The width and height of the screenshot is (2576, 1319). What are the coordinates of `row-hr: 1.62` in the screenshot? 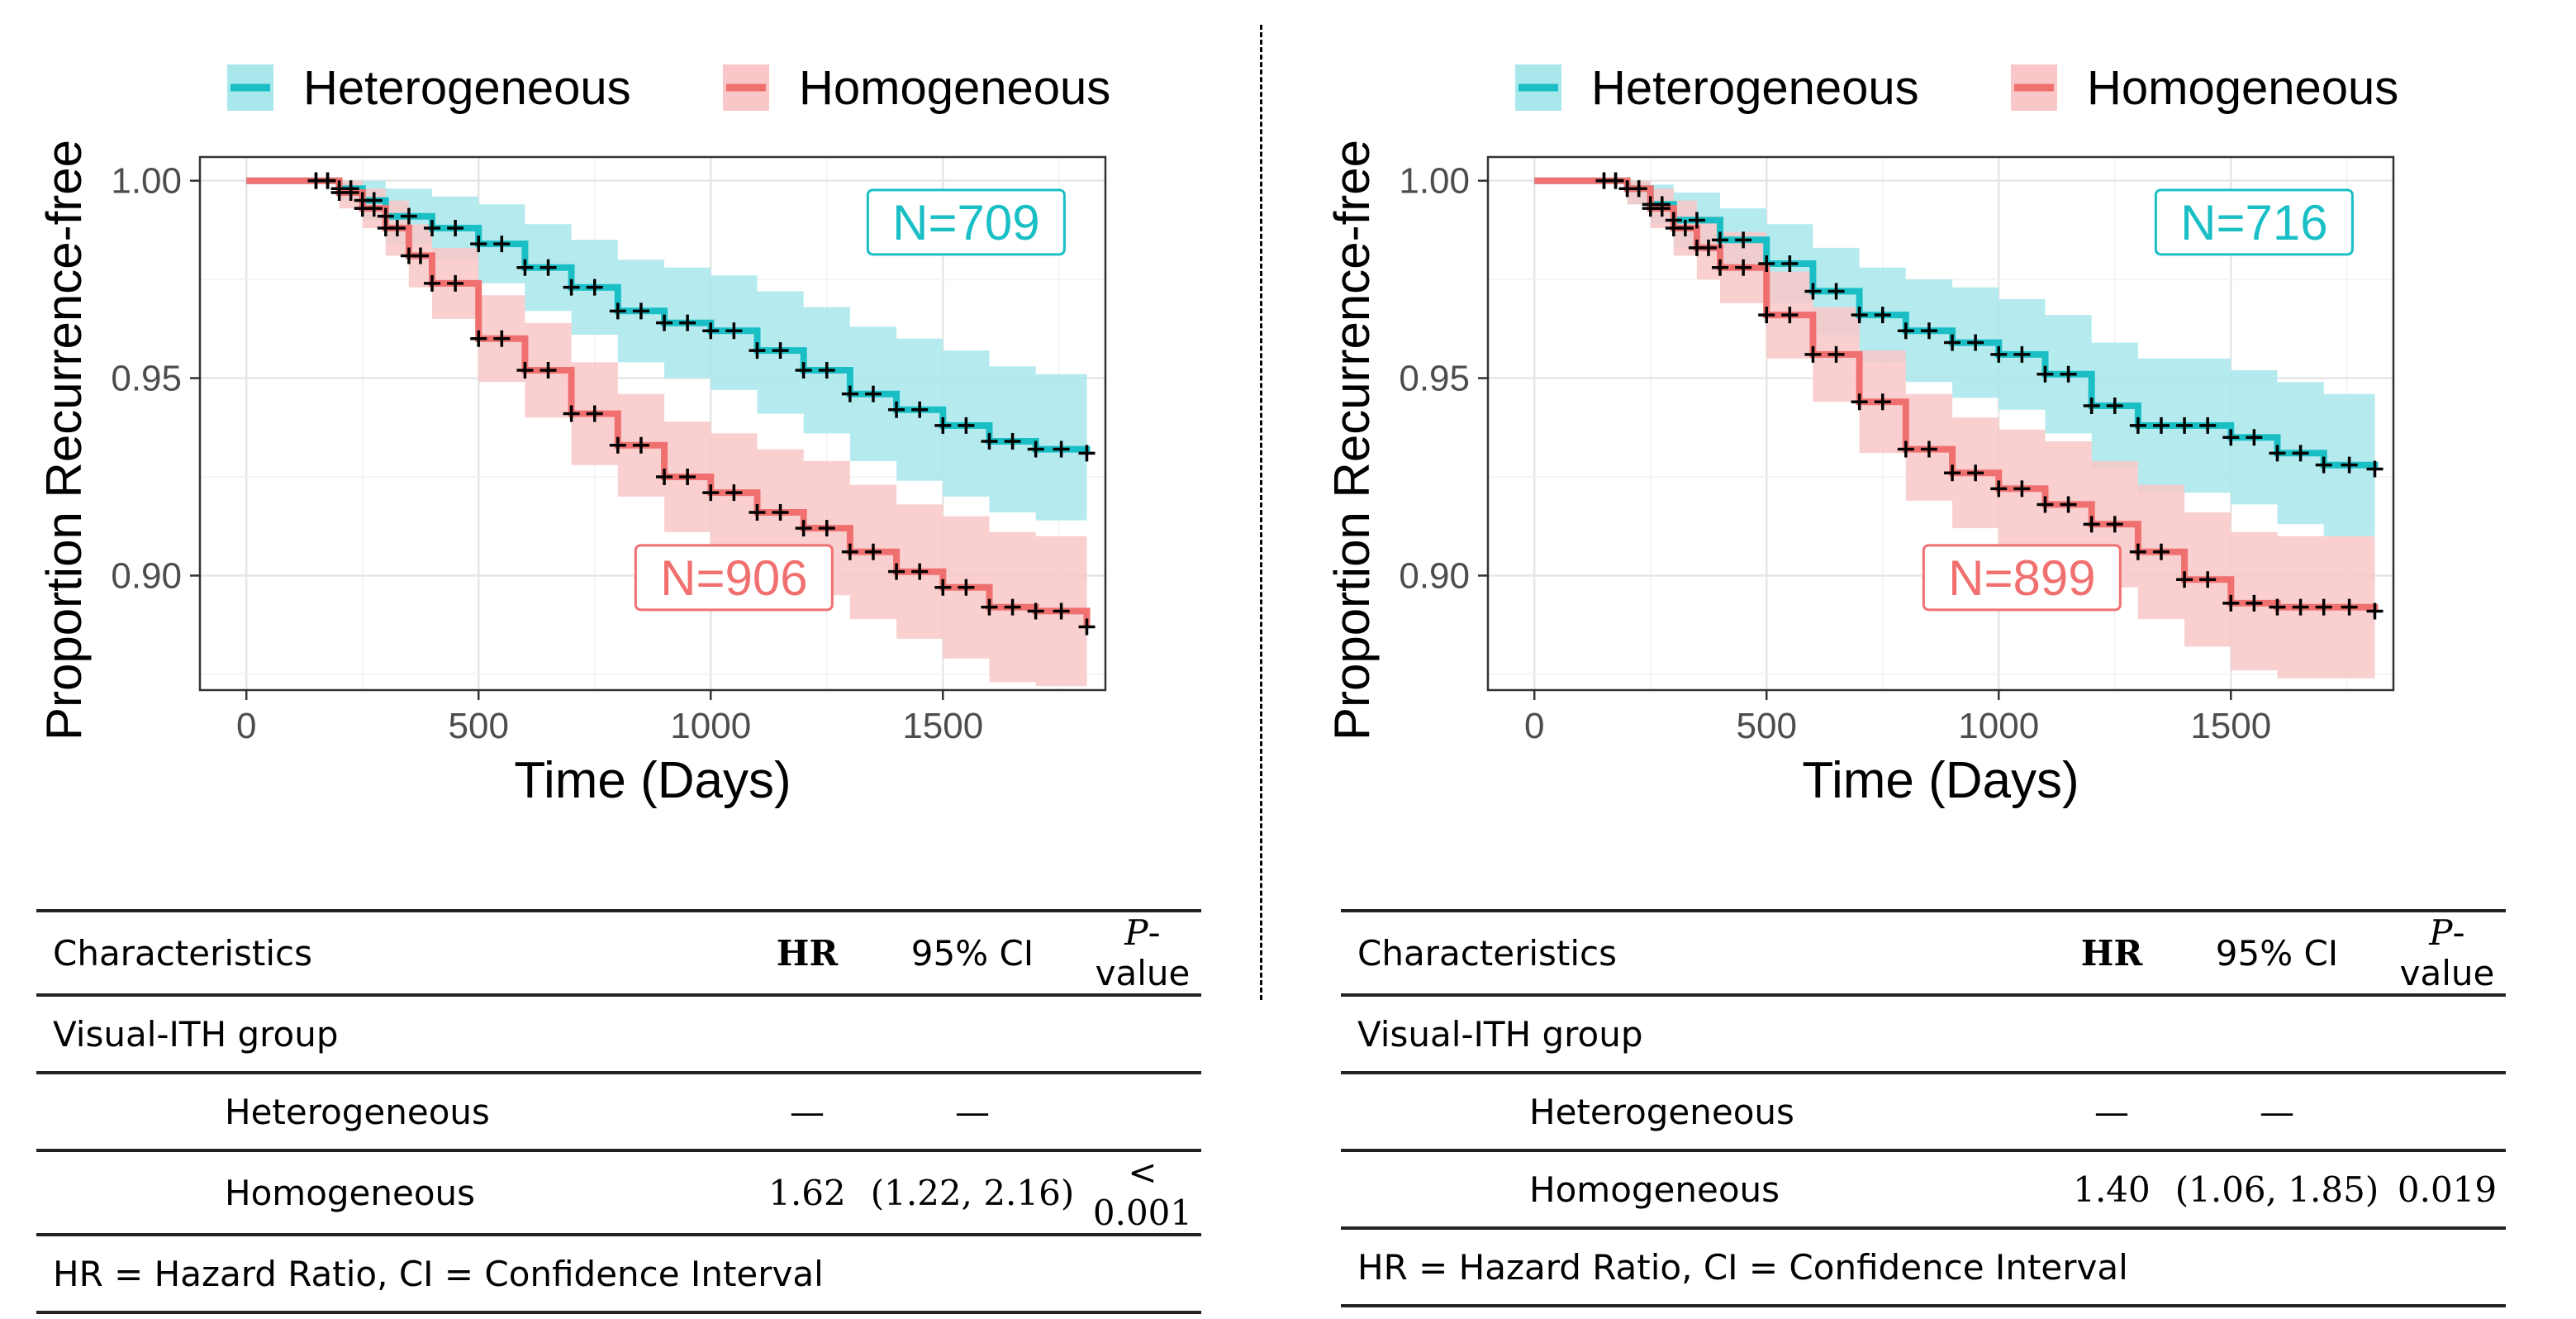 It's located at (807, 1192).